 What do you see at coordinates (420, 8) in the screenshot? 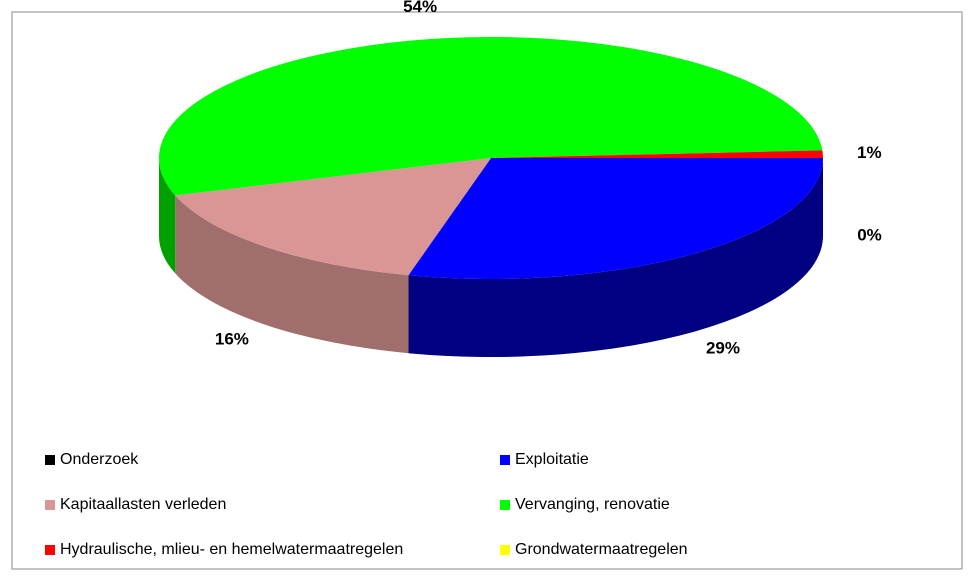
I see `data-label: 54%` at bounding box center [420, 8].